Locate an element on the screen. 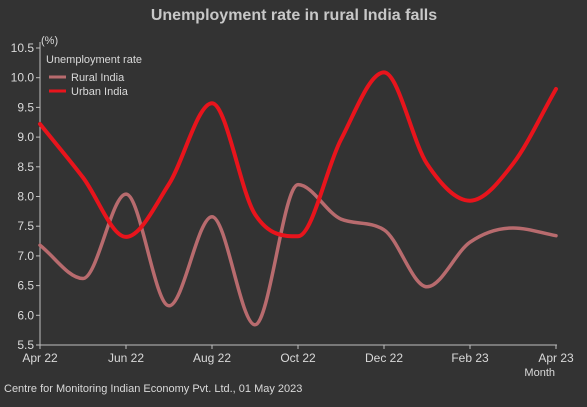 The width and height of the screenshot is (587, 407). y-tick-label: 7.5 is located at coordinates (25, 226).